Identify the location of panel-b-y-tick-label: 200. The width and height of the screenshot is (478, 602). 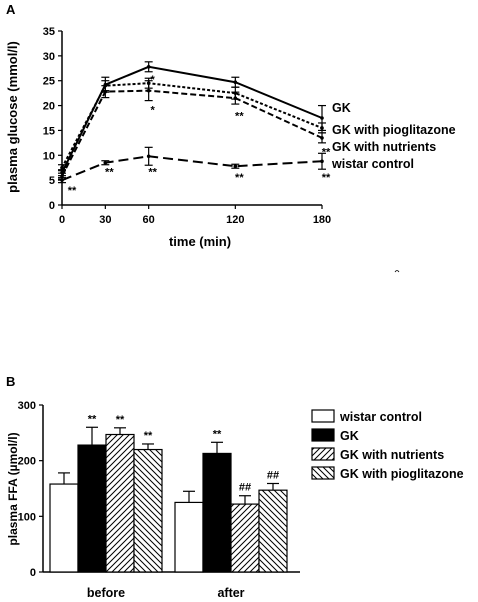
(27, 462).